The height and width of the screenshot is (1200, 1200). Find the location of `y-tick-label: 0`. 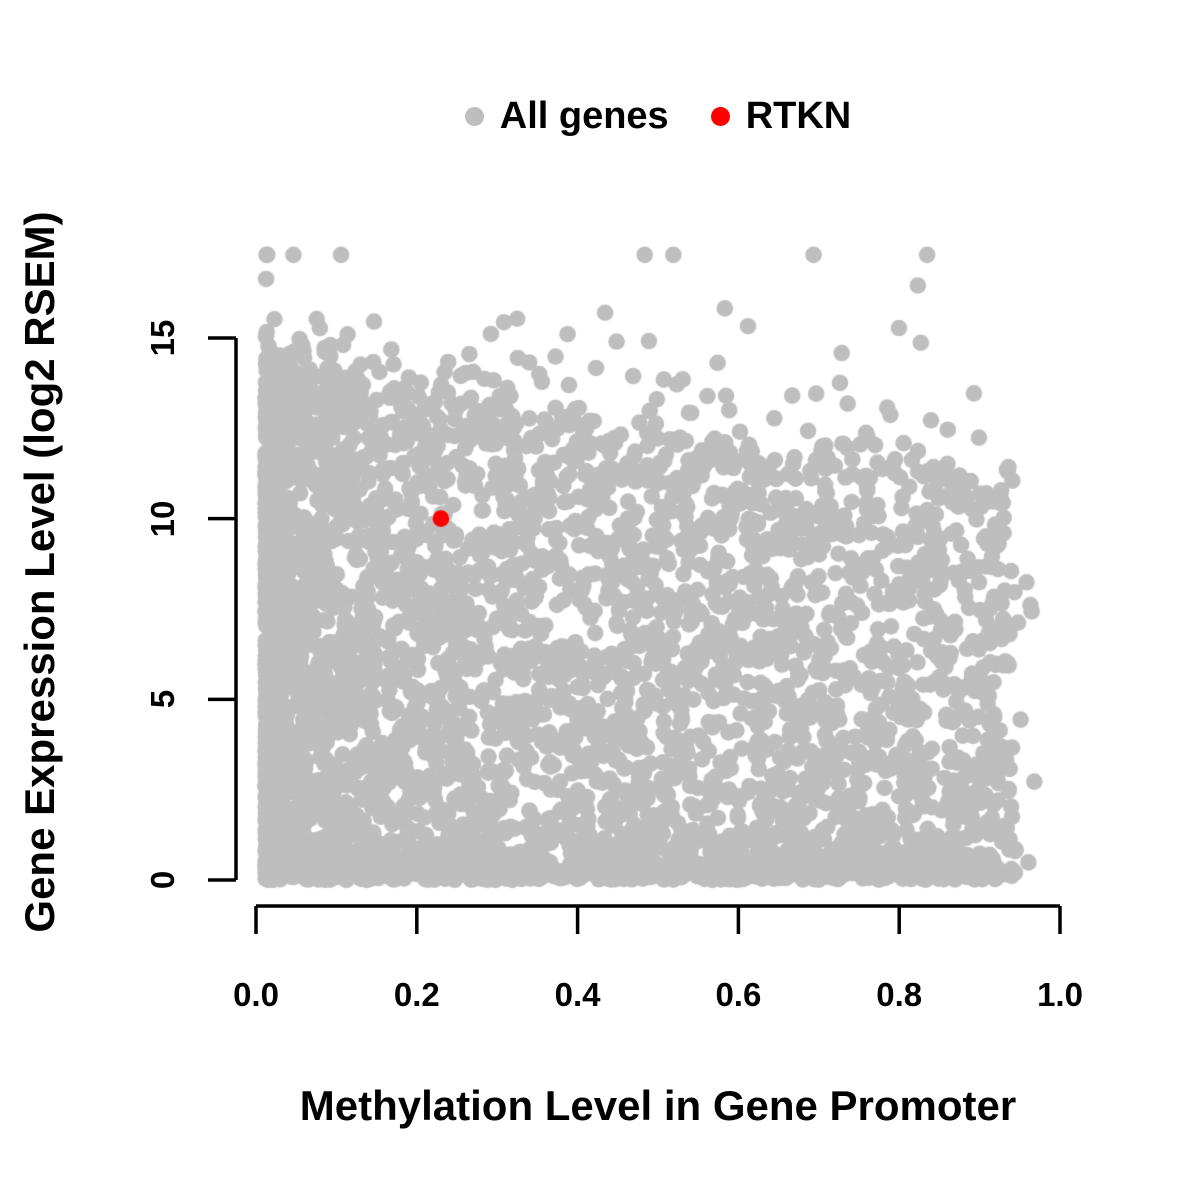

y-tick-label: 0 is located at coordinates (162, 880).